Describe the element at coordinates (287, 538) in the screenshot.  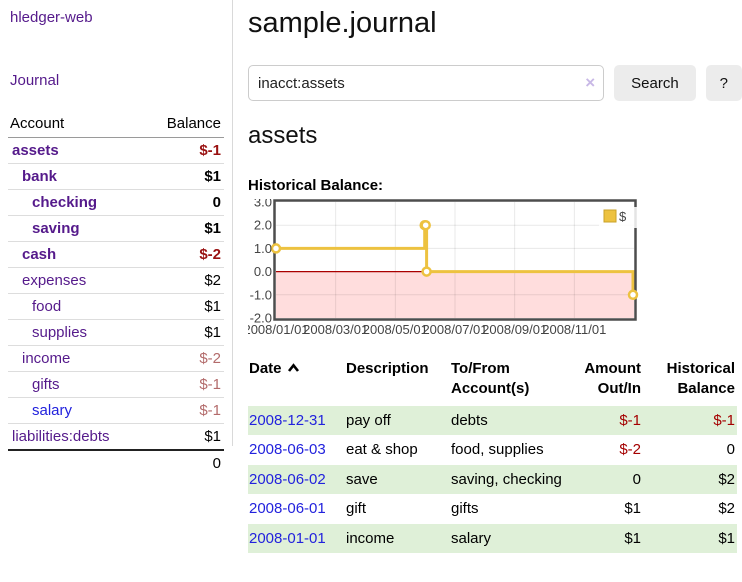
I see `date-link: 2008-01-01` at that location.